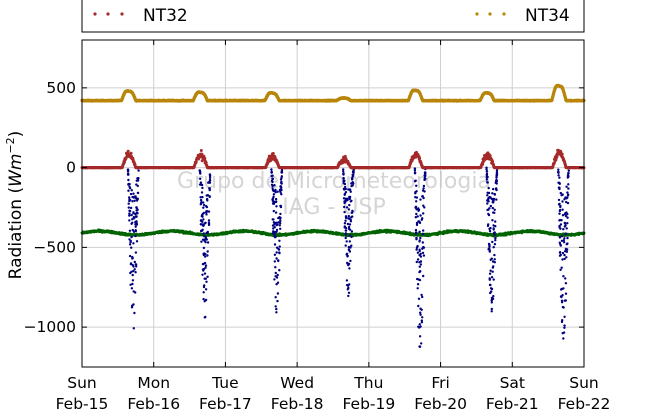  What do you see at coordinates (522, 16) in the screenshot?
I see `legend-entry-nt34: NT34` at bounding box center [522, 16].